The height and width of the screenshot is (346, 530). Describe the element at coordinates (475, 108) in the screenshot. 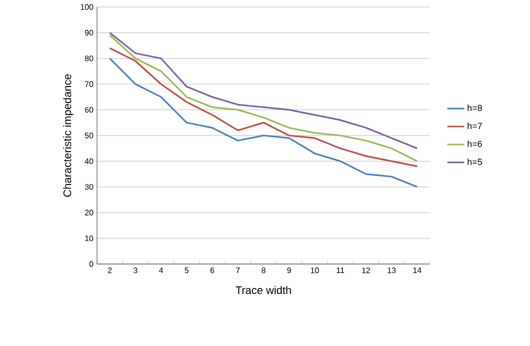

I see `legend-label: h=8` at that location.